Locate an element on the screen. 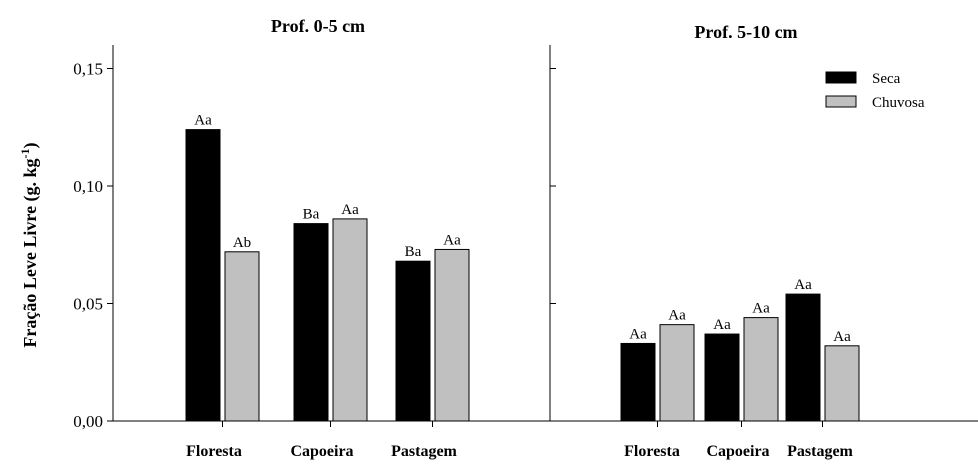 This screenshot has height=464, width=978. y-tick-label: 0,05 is located at coordinates (88, 304).